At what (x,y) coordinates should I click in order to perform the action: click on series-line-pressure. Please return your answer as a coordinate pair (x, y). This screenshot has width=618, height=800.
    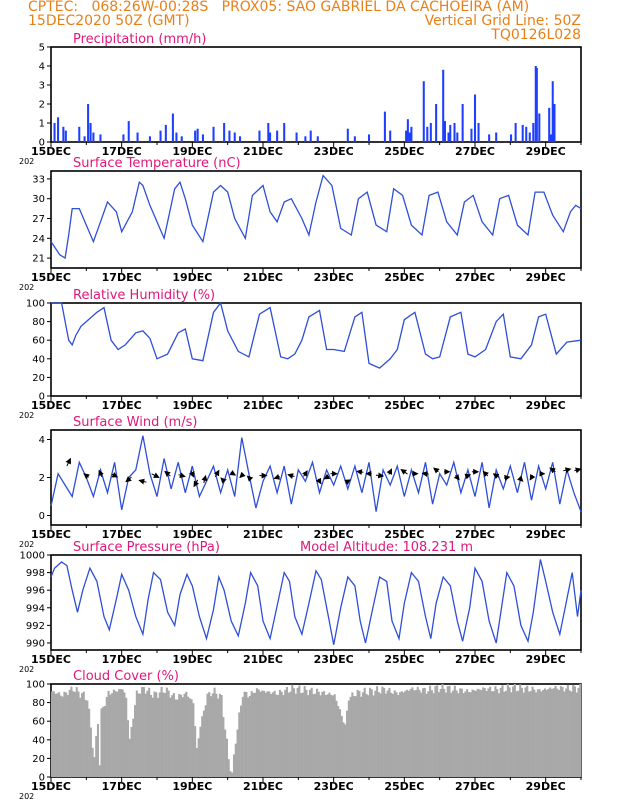
    Looking at the image, I should click on (316, 602).